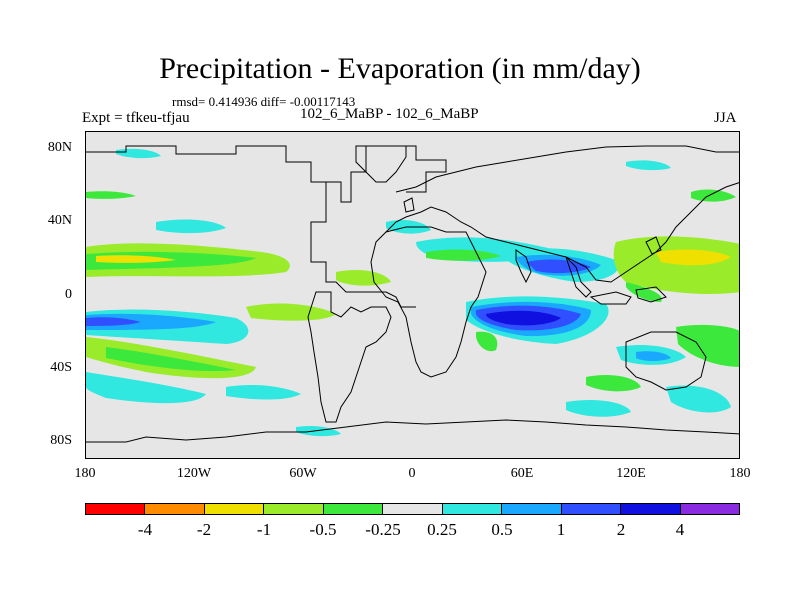  Describe the element at coordinates (383, 529) in the screenshot. I see `colorbar-label: -0.25` at that location.